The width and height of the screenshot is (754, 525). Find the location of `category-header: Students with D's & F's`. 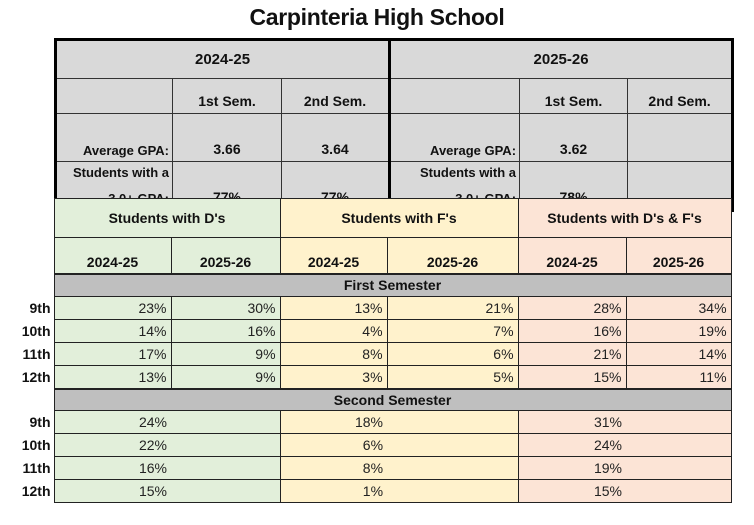

category-header: Students with D's & F's is located at coordinates (624, 218).